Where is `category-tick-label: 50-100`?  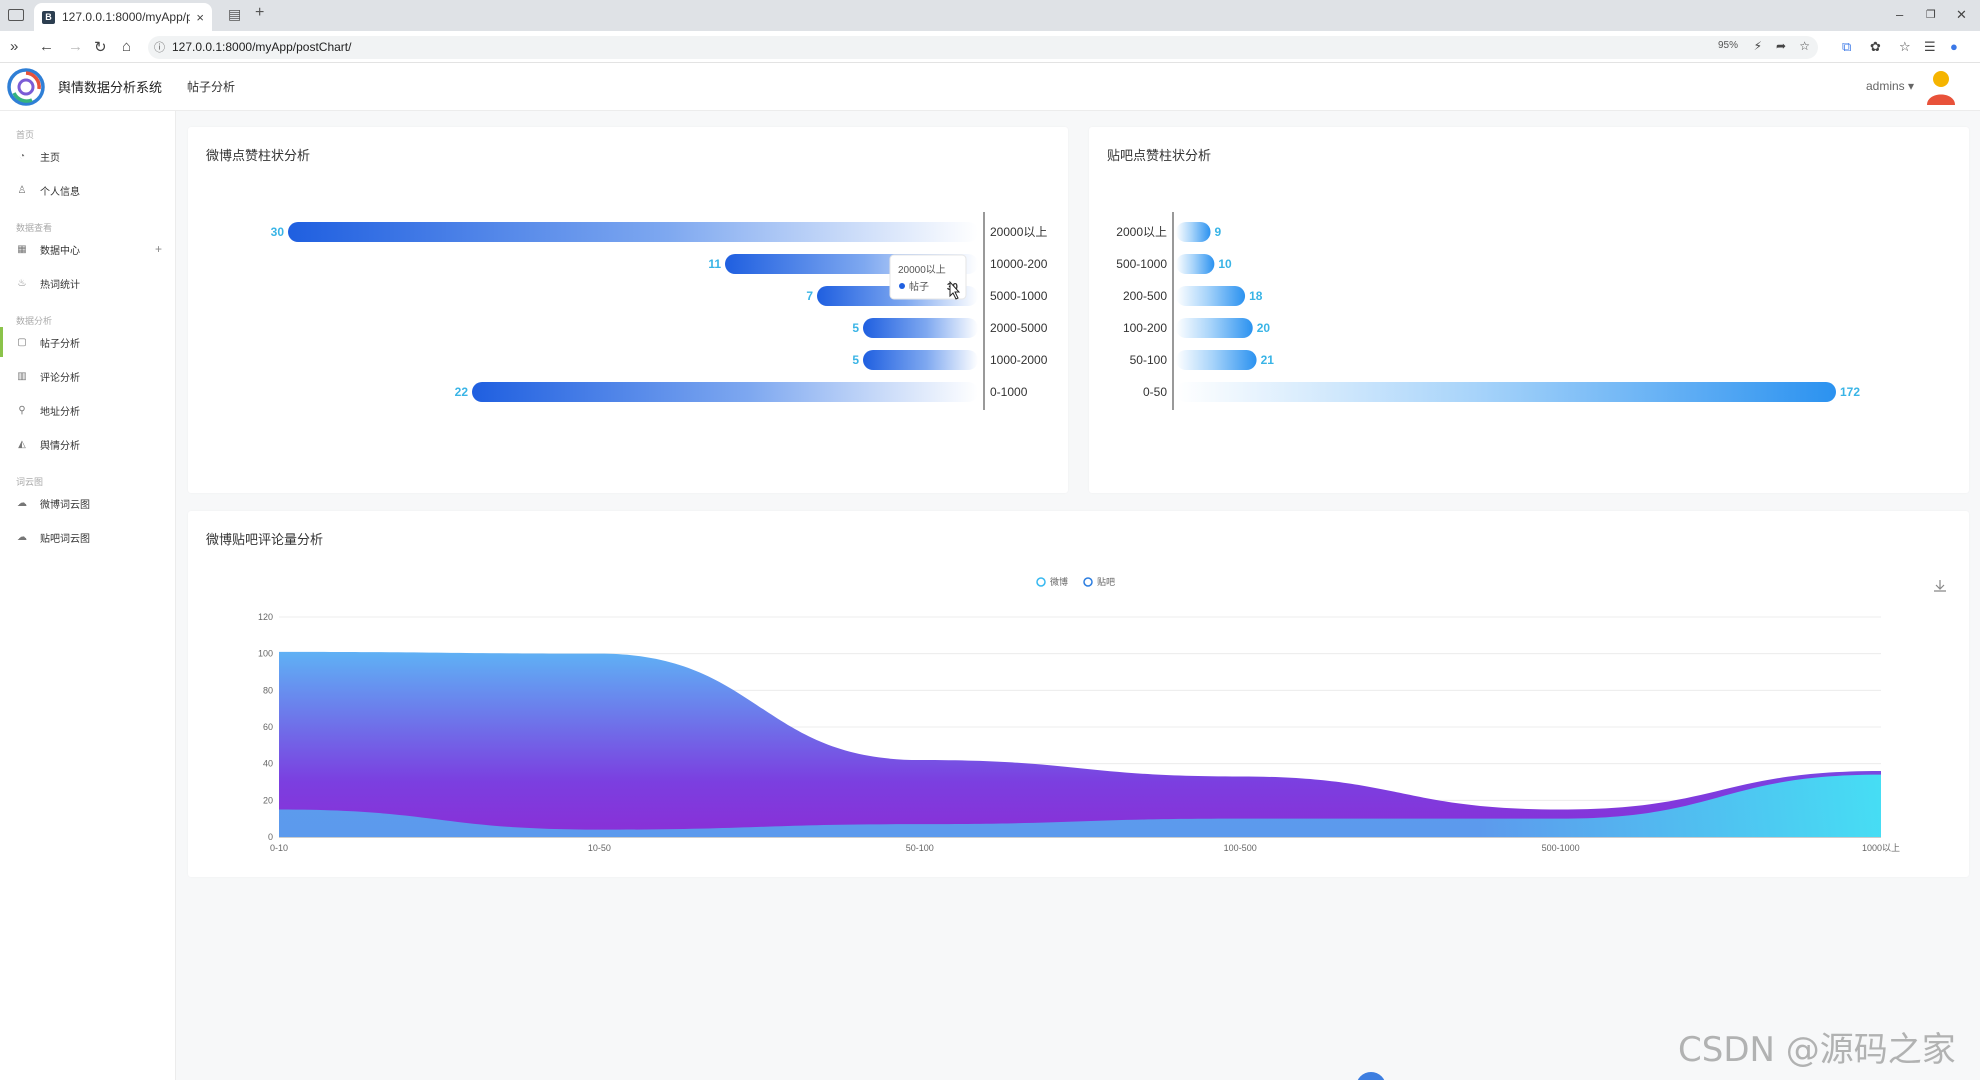 category-tick-label: 50-100 is located at coordinates (1149, 360).